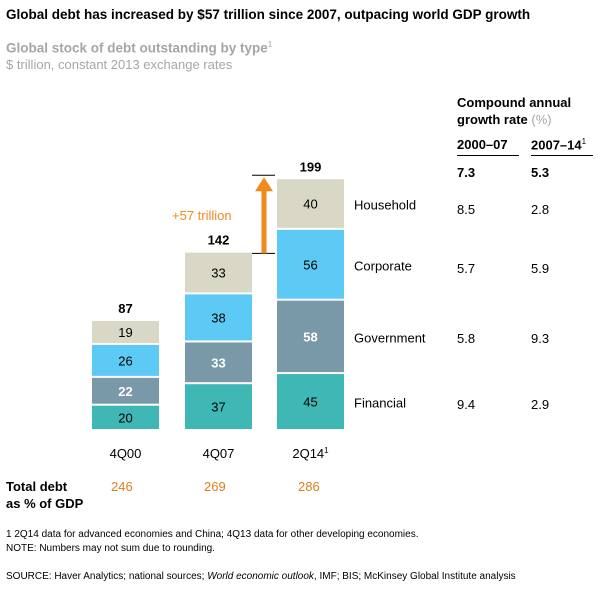  I want to click on bar-segment-household-2q14, so click(310, 203).